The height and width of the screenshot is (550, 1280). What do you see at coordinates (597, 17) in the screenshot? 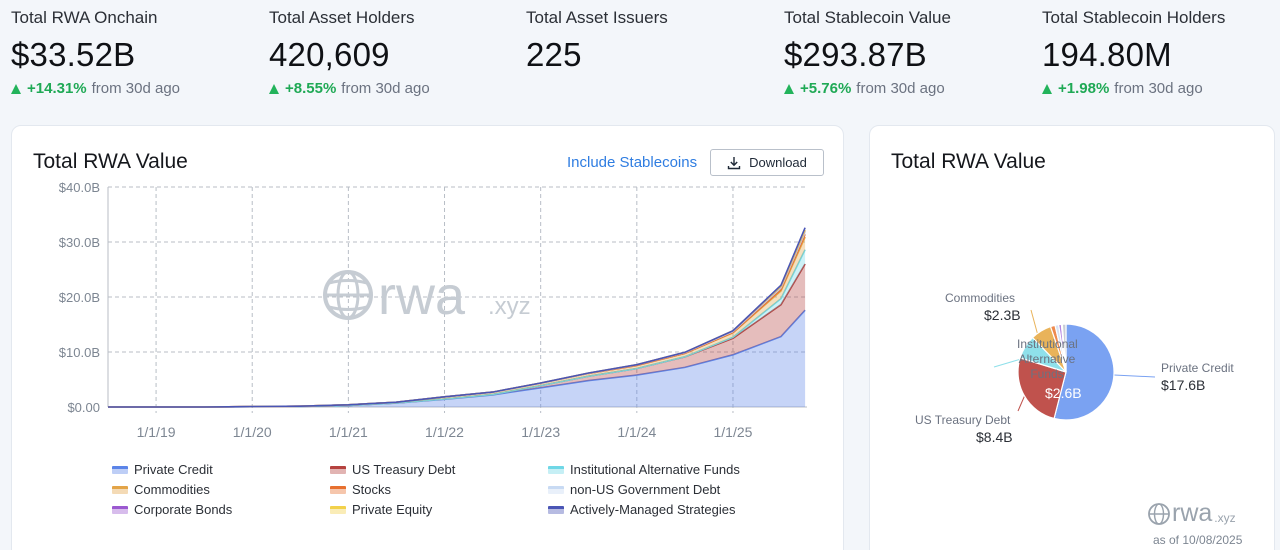
I see `stat-label: Total Asset Issuers` at bounding box center [597, 17].